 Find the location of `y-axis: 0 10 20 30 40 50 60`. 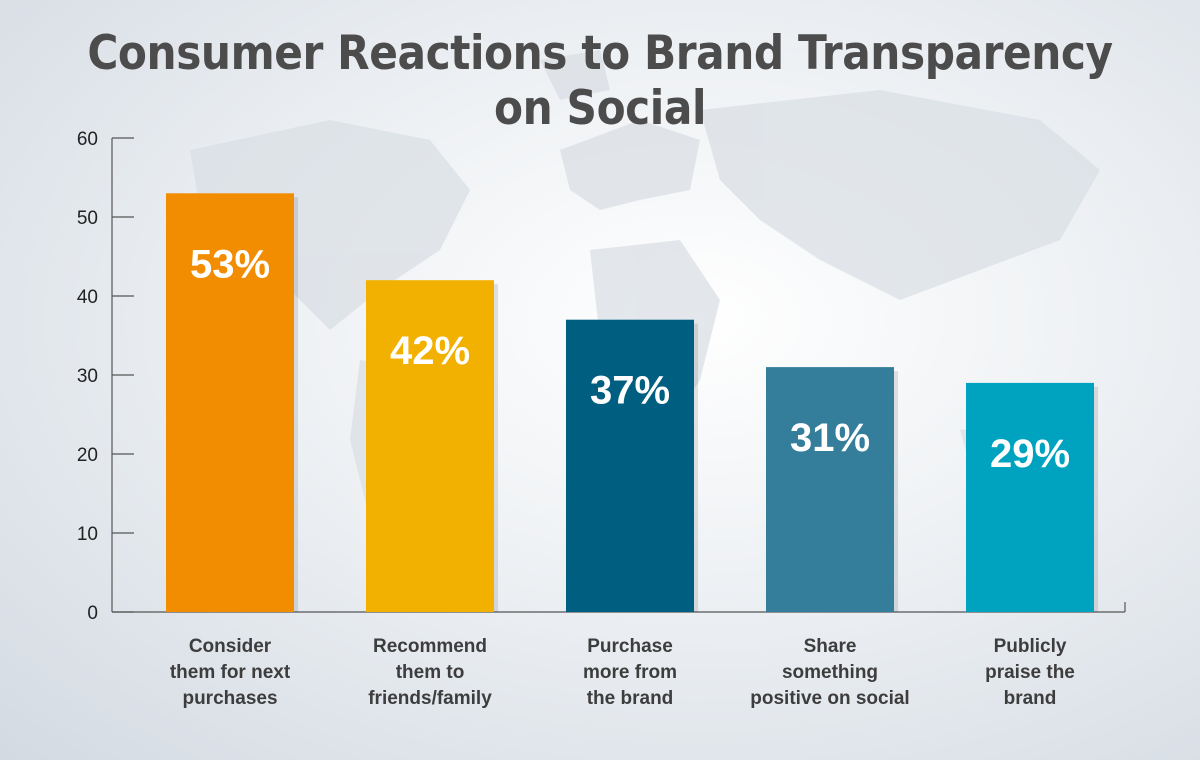

y-axis: 0 10 20 30 40 50 60 is located at coordinates (105, 376).